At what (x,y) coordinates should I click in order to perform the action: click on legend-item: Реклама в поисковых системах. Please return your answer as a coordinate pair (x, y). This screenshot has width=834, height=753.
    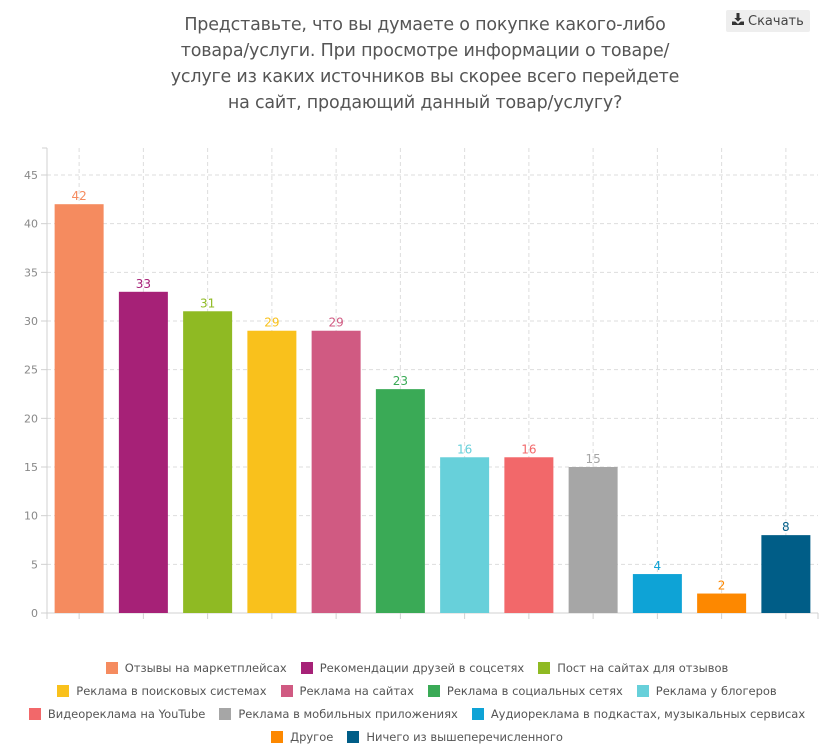
    Looking at the image, I should click on (162, 690).